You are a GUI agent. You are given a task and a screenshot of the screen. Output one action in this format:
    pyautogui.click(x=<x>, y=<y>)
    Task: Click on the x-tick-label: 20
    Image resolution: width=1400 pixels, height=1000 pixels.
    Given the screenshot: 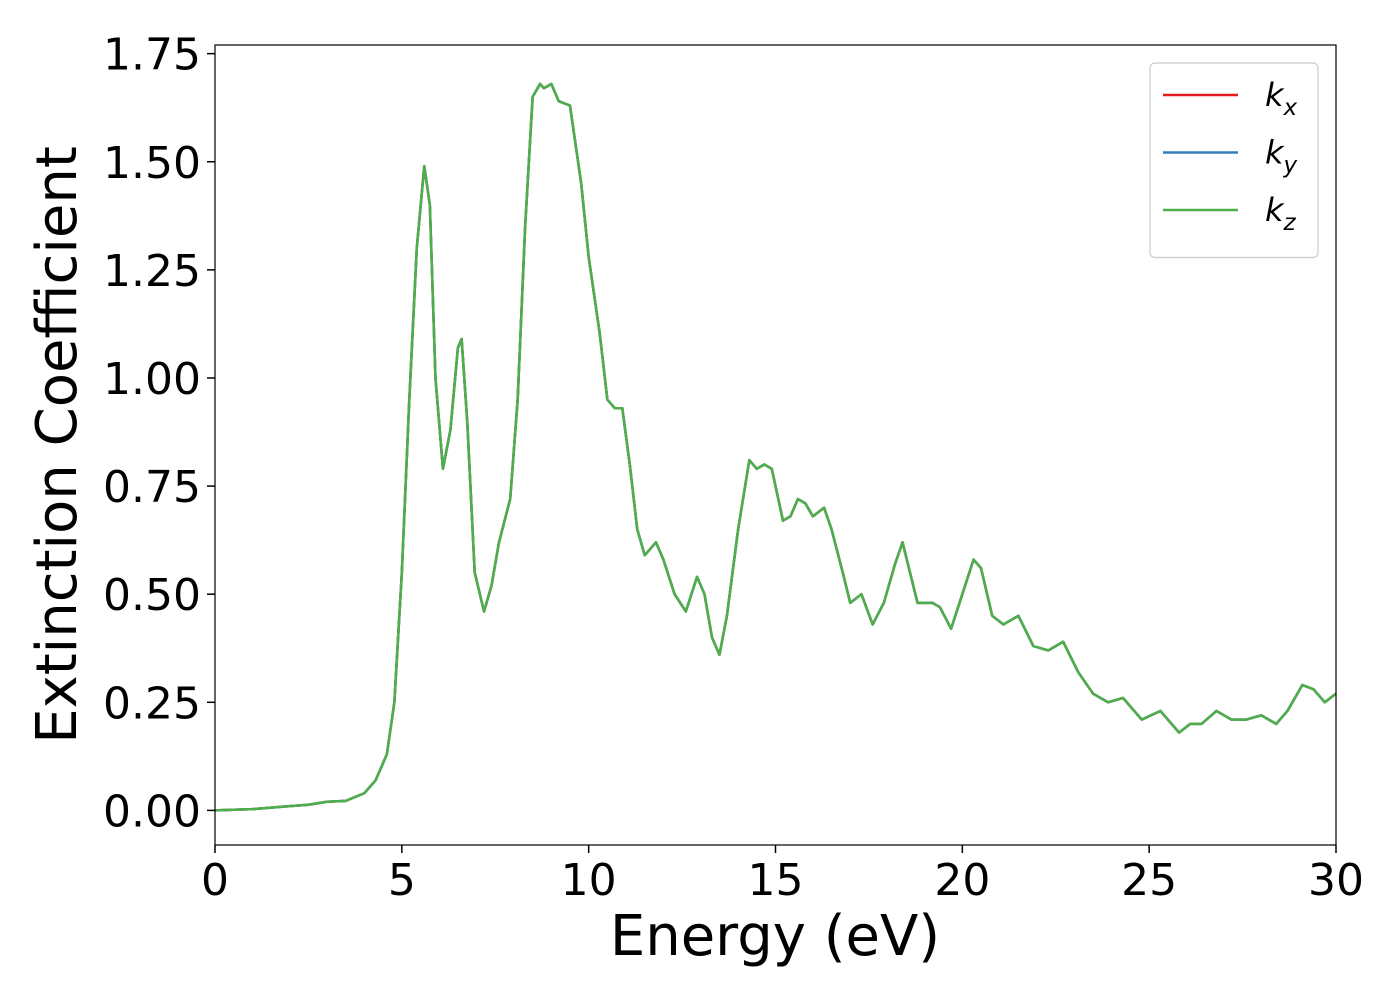 What is the action you would take?
    pyautogui.click(x=962, y=880)
    